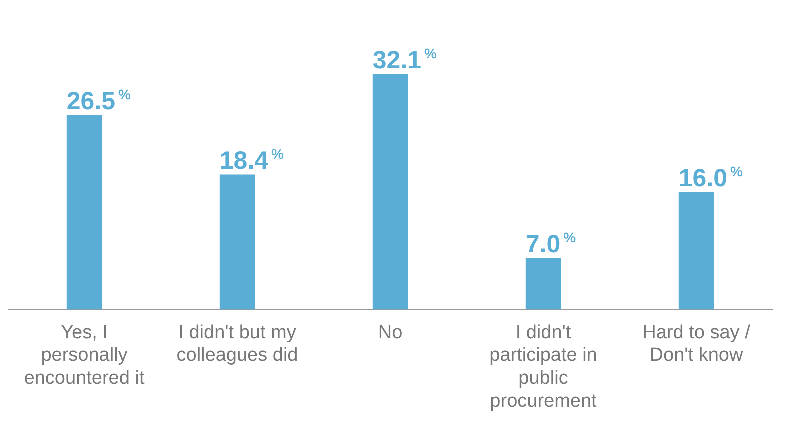 This screenshot has width=793, height=425. What do you see at coordinates (237, 344) in the screenshot?
I see `x-tick-label: I didn't but my colleagues did` at bounding box center [237, 344].